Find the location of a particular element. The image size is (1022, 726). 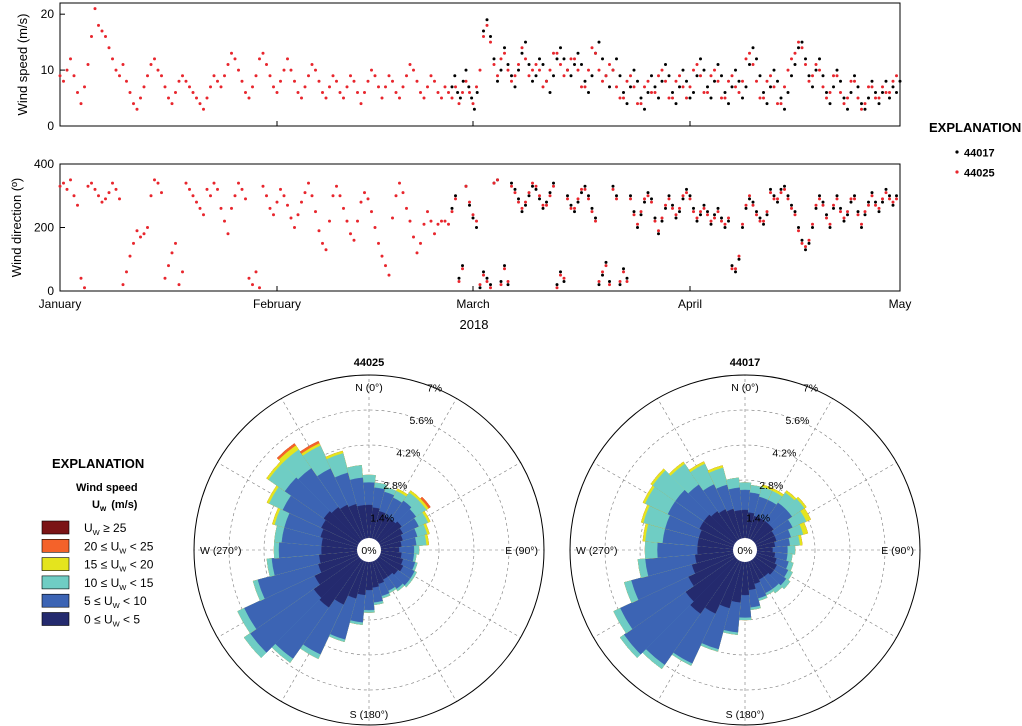

rose-center-label: 0% is located at coordinates (368, 551).